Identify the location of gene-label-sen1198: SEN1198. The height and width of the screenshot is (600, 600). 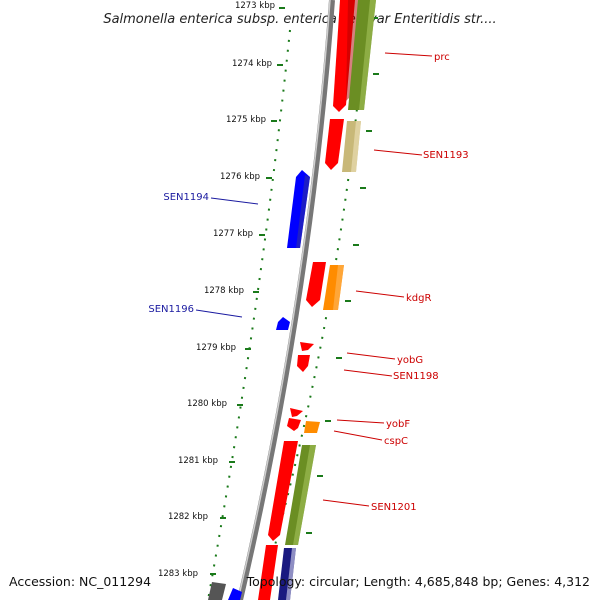
(416, 376).